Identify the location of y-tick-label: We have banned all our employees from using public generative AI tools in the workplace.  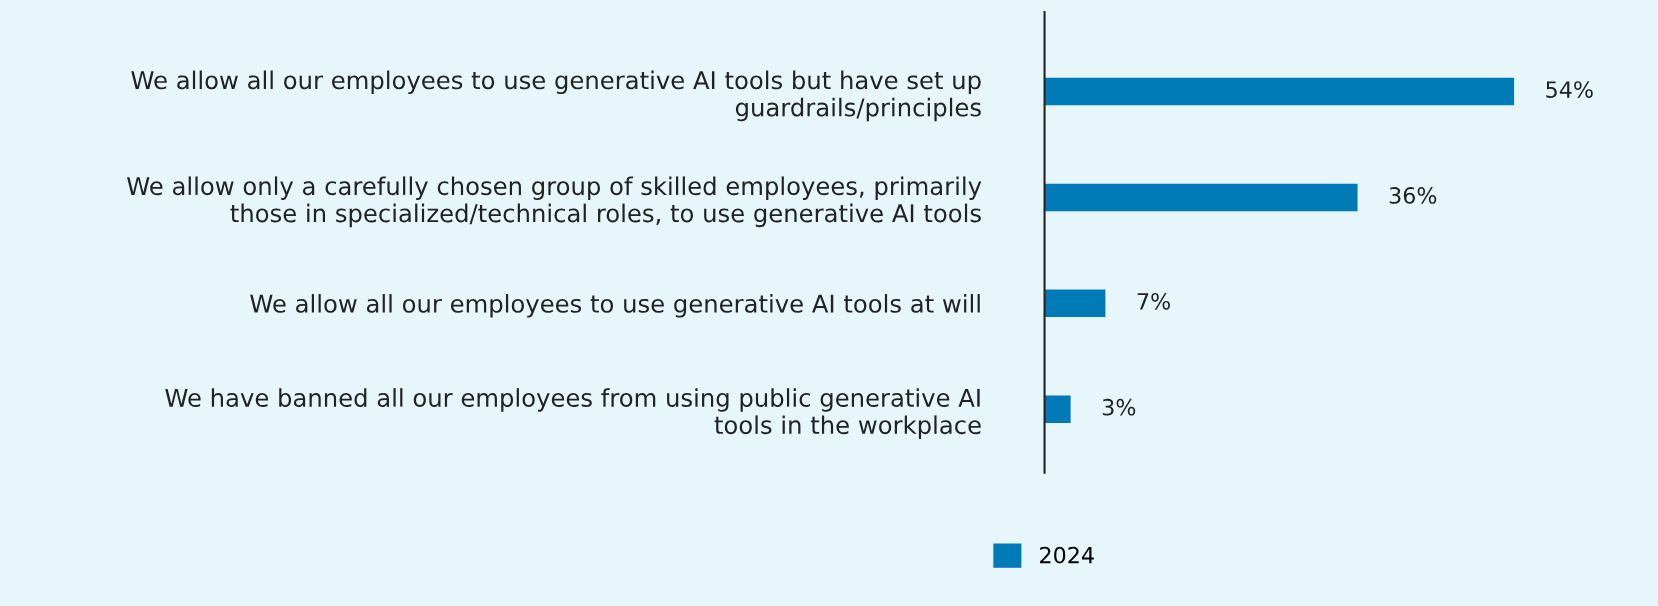
(573, 413).